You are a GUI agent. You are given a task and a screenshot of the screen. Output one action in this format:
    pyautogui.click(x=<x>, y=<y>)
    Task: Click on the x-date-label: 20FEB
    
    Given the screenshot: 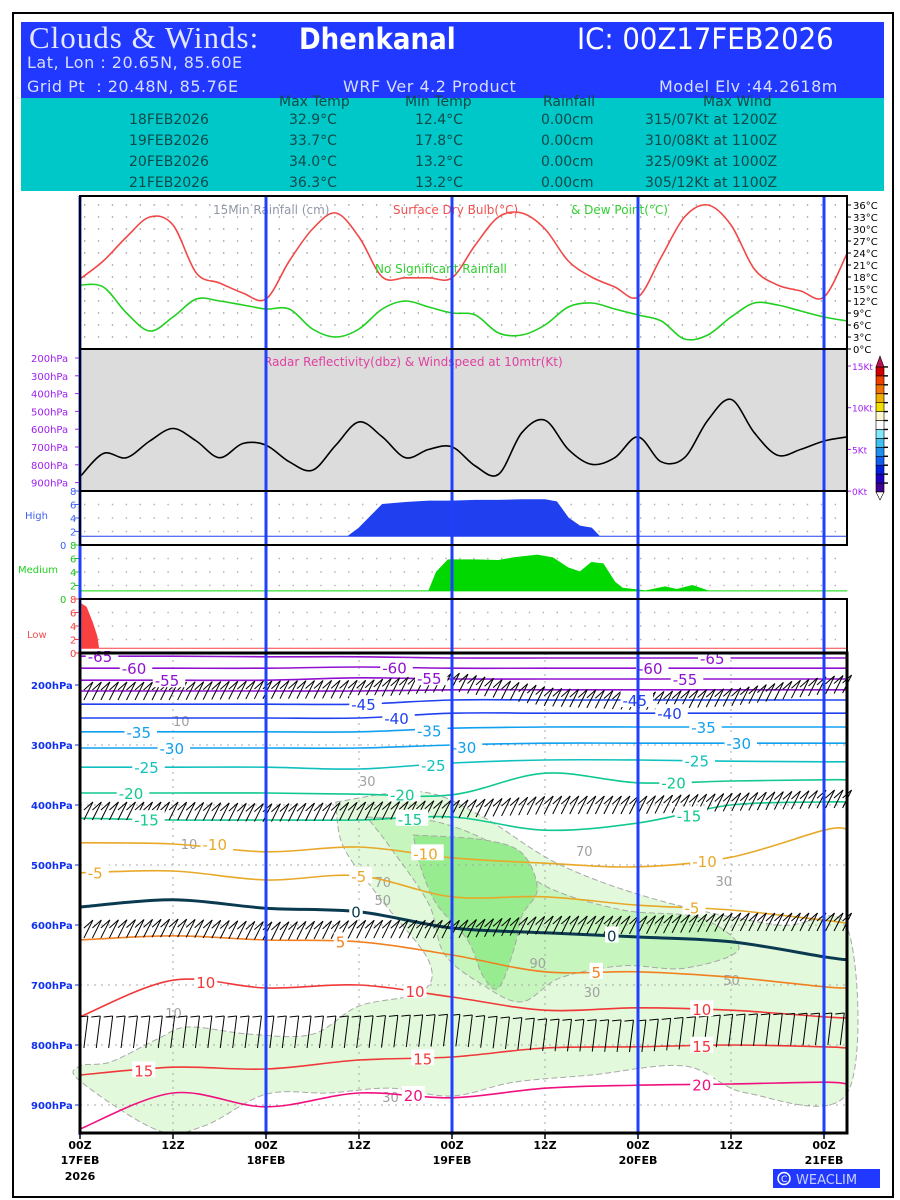 What is the action you would take?
    pyautogui.click(x=638, y=1160)
    